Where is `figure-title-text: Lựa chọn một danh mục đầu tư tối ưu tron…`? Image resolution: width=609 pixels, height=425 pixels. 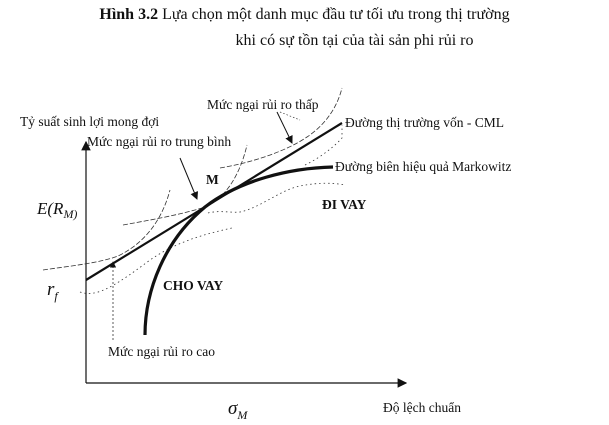
figure-title-text: Lựa chọn một danh mục đầu tư tối ưu tron… is located at coordinates (336, 14).